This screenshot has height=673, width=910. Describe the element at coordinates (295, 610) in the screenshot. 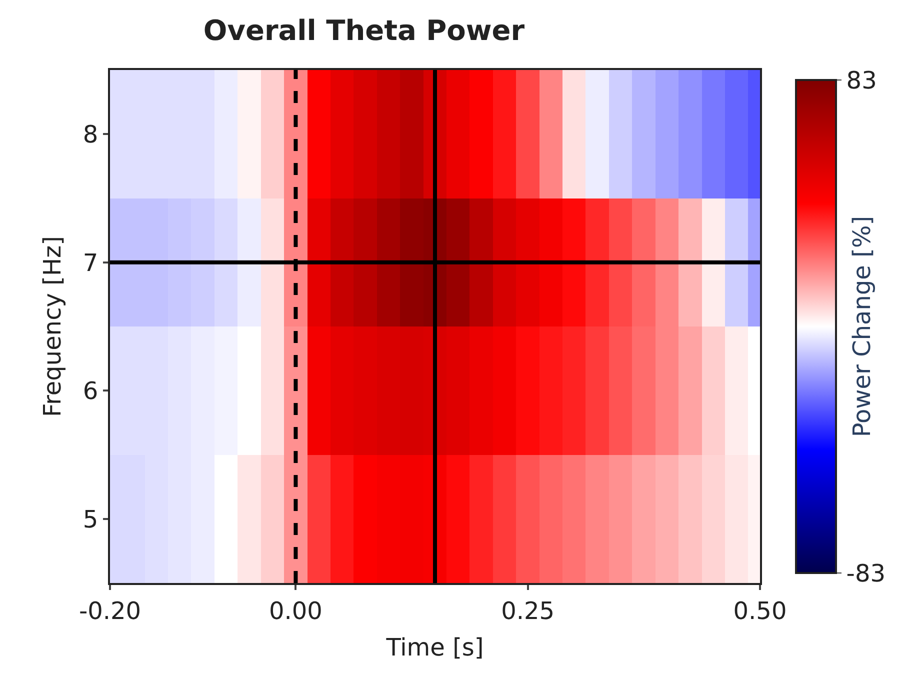

I see `x-tick-label: 0.00` at that location.